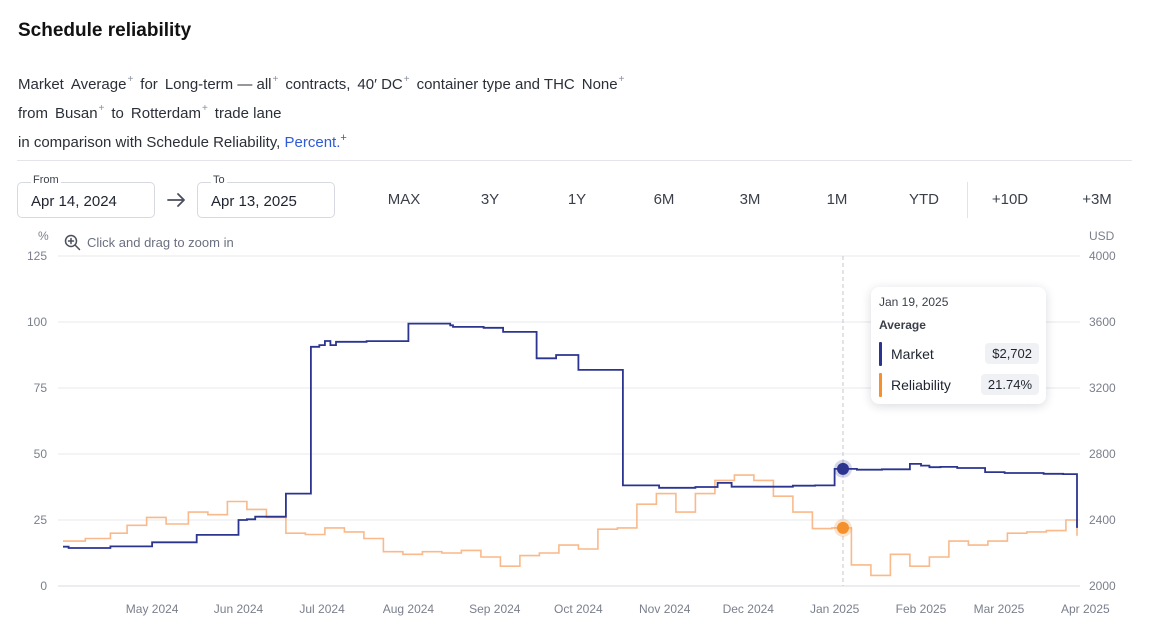 The image size is (1157, 637). What do you see at coordinates (880, 354) in the screenshot?
I see `market-swatch` at bounding box center [880, 354].